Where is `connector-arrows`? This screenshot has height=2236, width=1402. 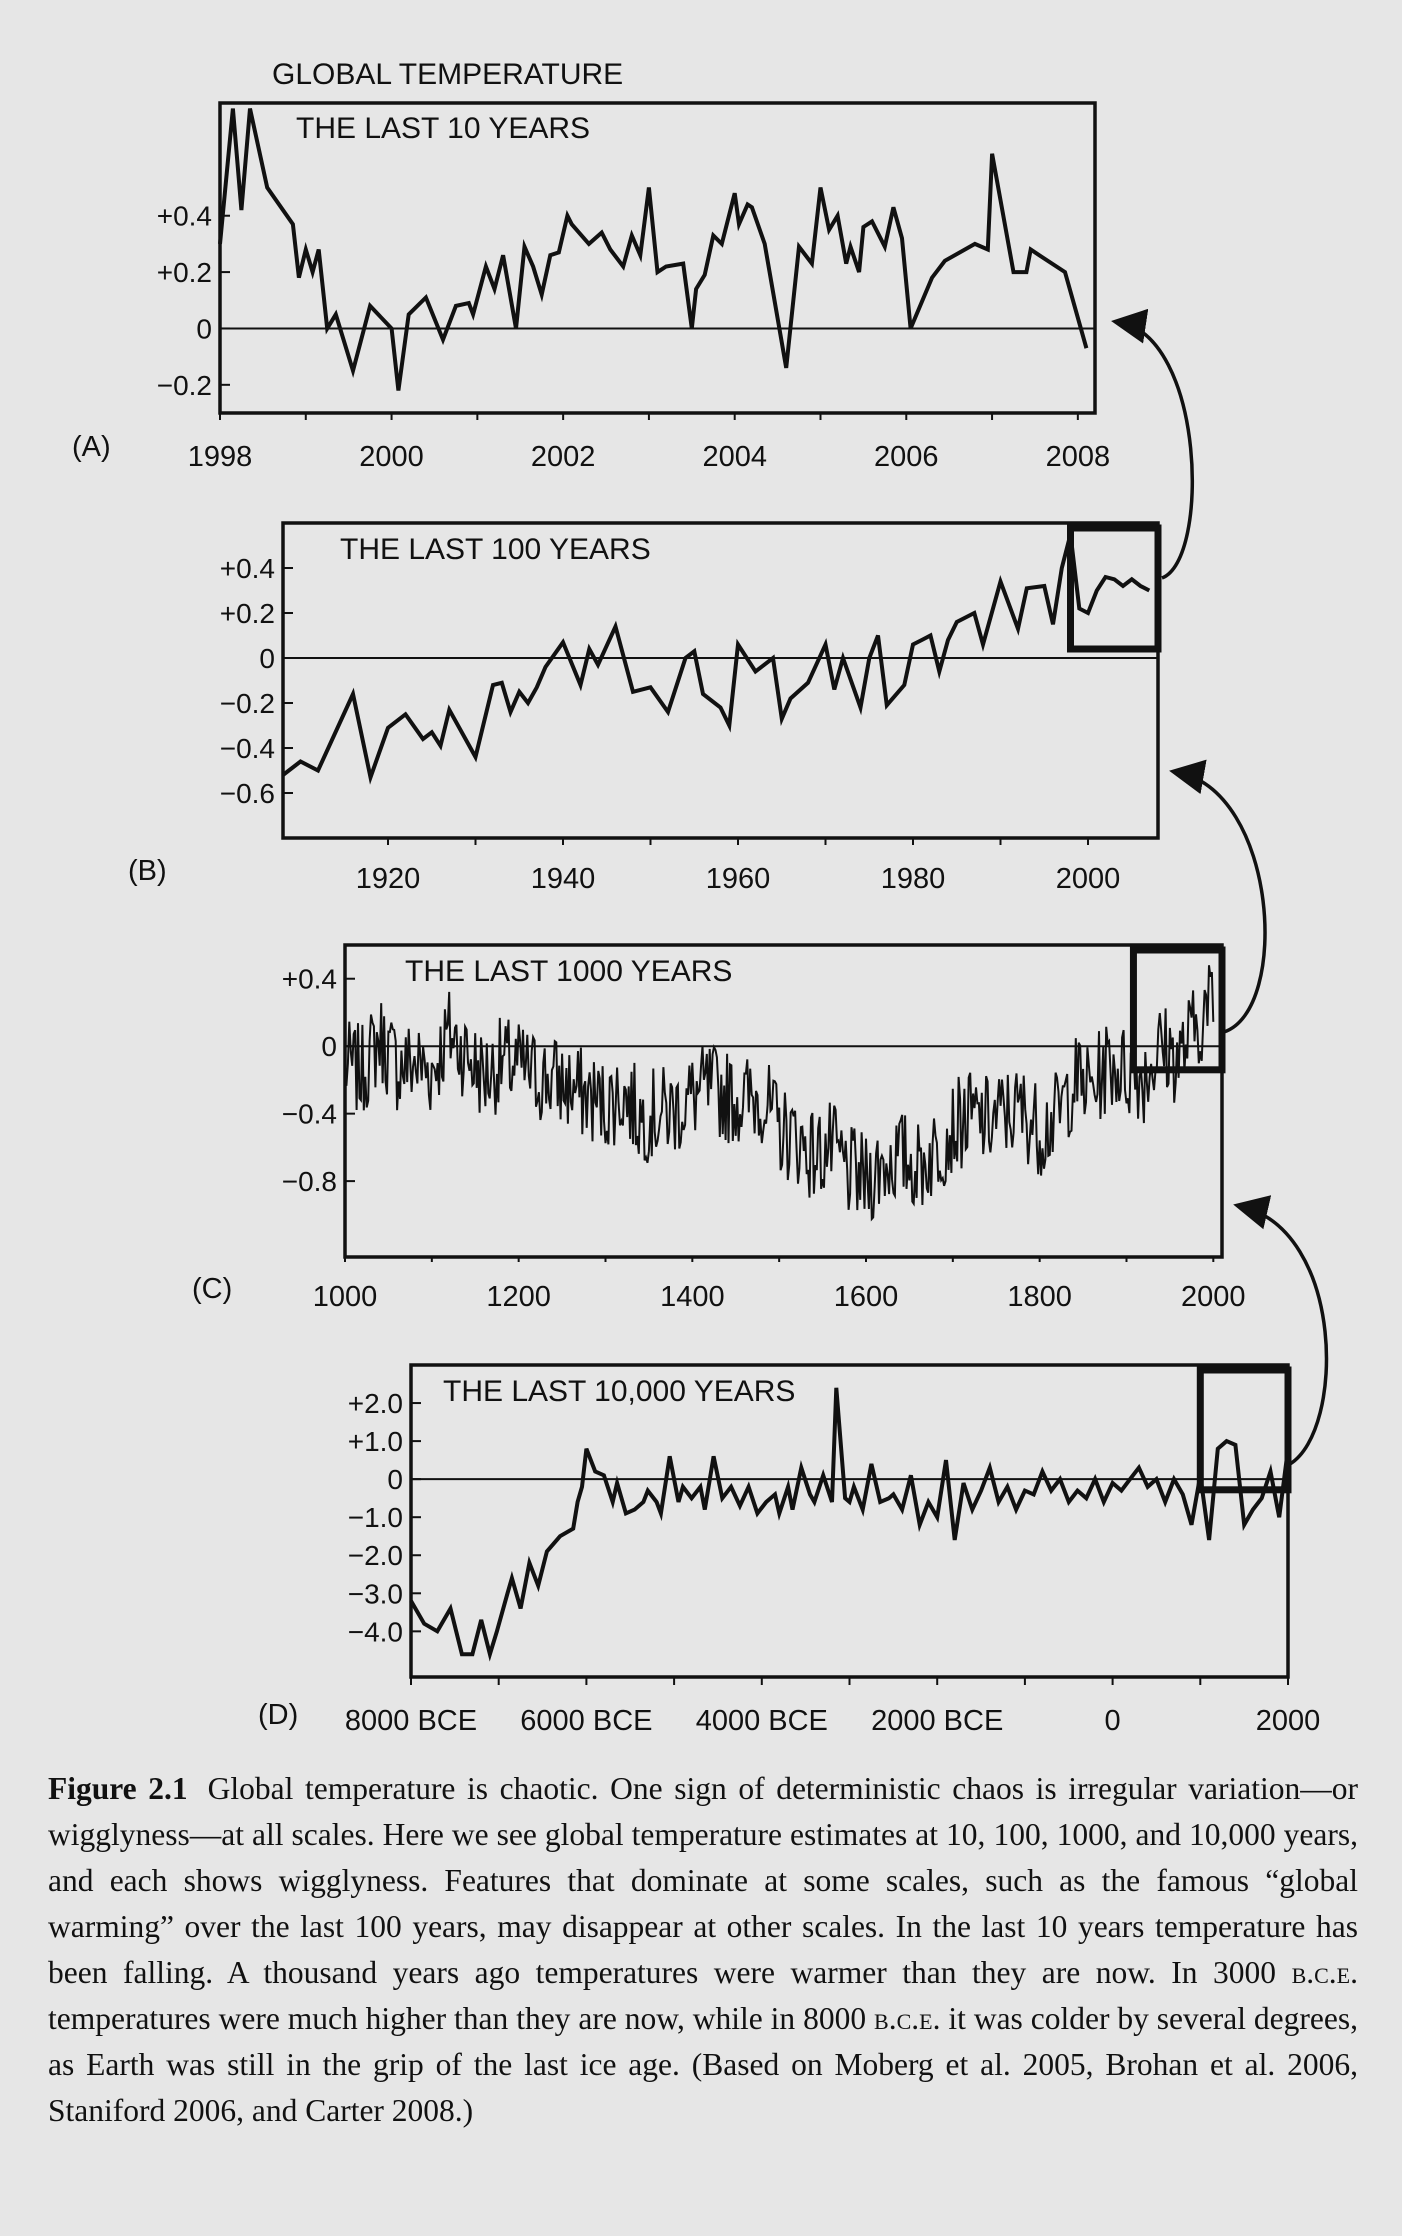
connector-arrows is located at coordinates (1220, 887).